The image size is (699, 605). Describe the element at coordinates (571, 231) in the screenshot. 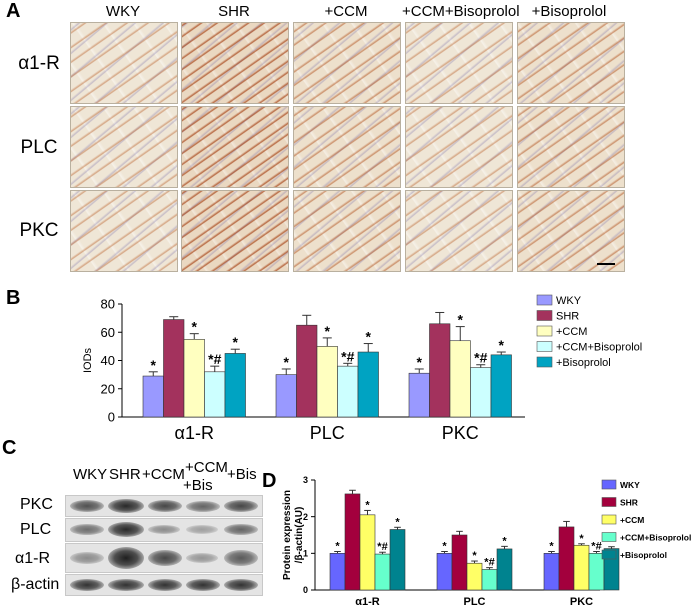

I see `micrograph-bisoprolol-pkc` at that location.